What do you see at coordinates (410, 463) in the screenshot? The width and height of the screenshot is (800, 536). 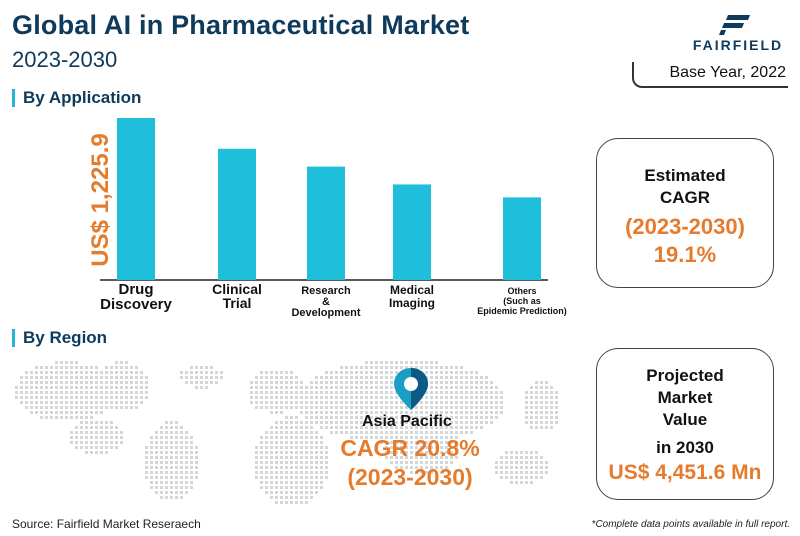 I see `region-cagr: CAGR 20.8% (2023-2030)` at bounding box center [410, 463].